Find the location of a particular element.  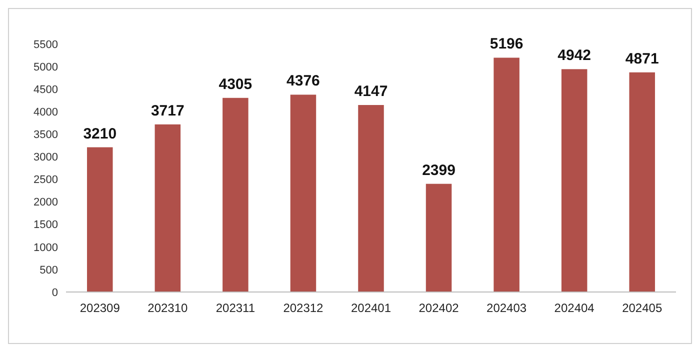

y-tick-label: 3000 is located at coordinates (46, 158).